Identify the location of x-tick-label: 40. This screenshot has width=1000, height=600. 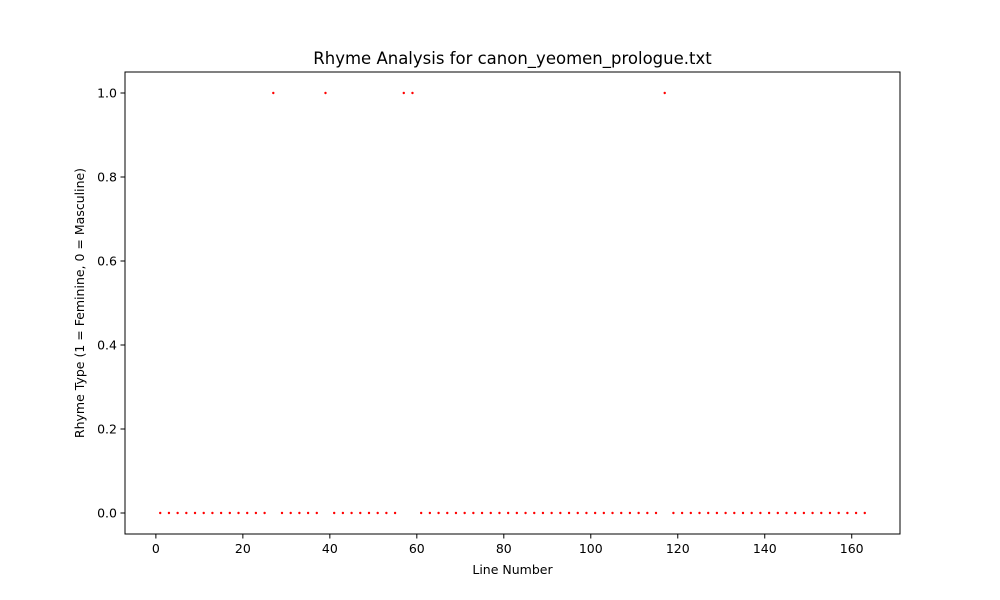
(330, 548).